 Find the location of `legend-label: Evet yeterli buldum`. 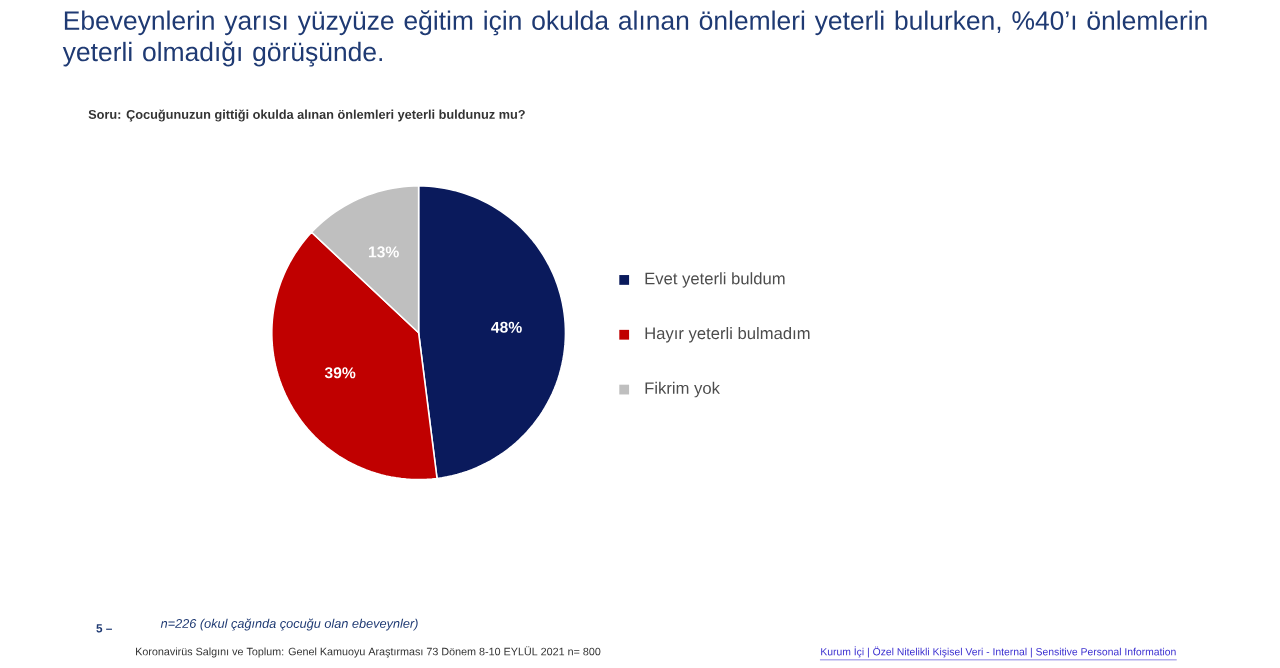

legend-label: Evet yeterli buldum is located at coordinates (715, 280).